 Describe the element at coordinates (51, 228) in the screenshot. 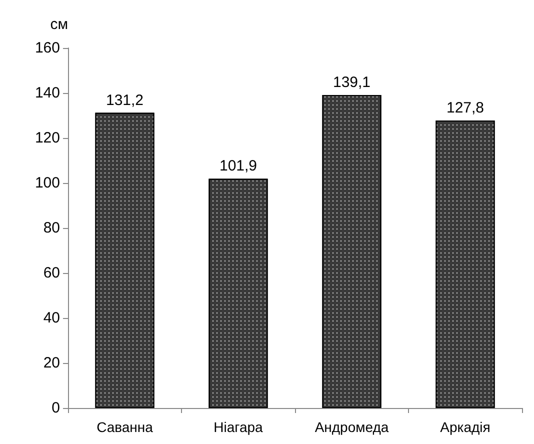

I see `y-tick-label: 80` at that location.